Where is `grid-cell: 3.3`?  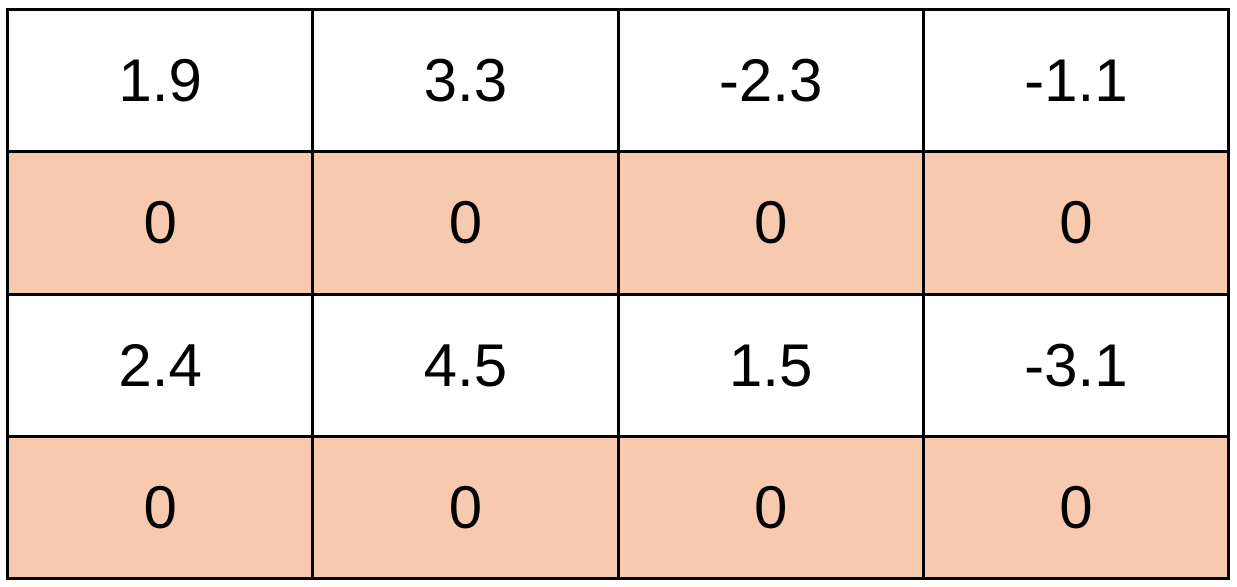 grid-cell: 3.3 is located at coordinates (467, 82).